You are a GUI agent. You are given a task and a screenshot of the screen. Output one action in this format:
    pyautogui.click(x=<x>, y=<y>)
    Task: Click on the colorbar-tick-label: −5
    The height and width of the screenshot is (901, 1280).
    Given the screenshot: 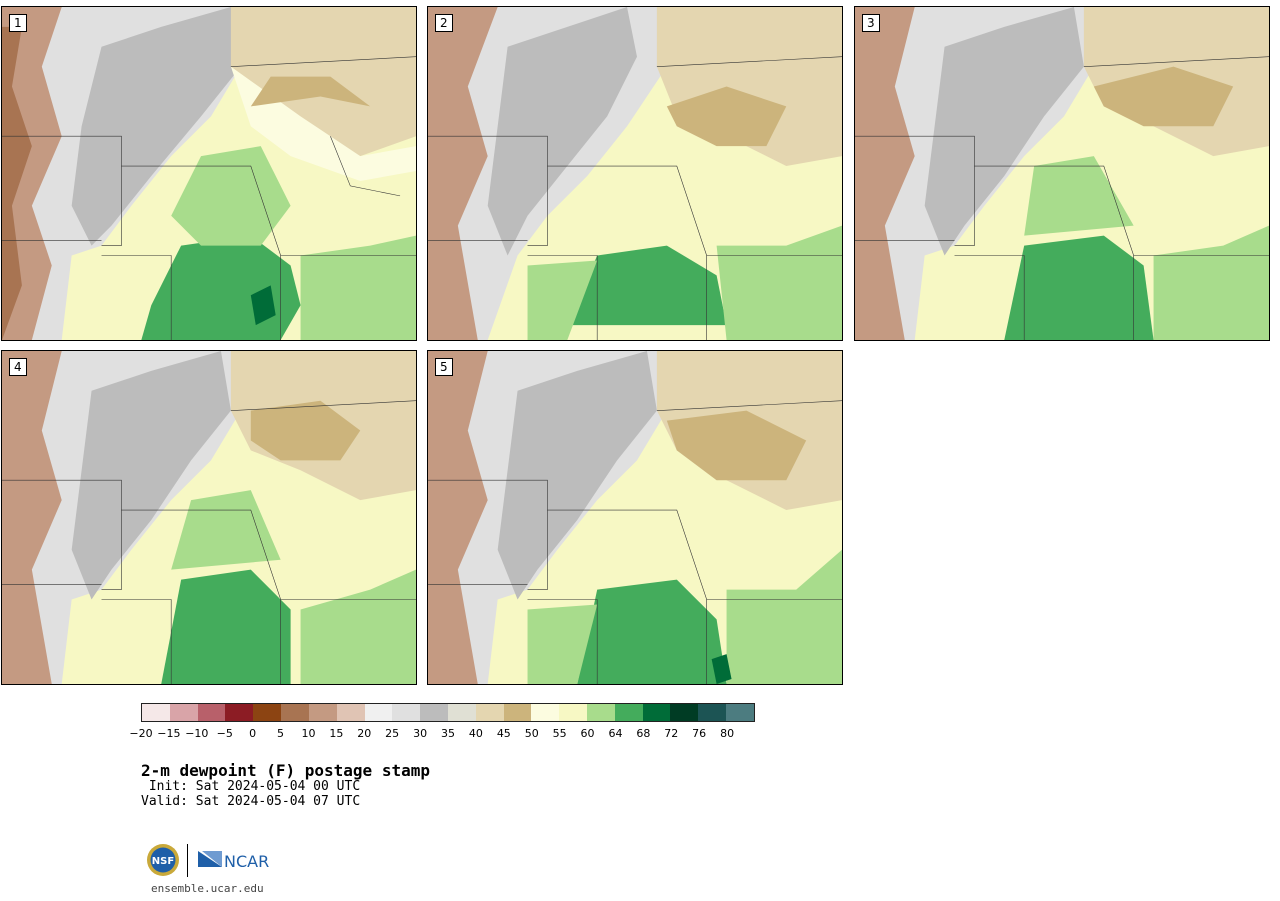 What is the action you would take?
    pyautogui.click(x=224, y=733)
    